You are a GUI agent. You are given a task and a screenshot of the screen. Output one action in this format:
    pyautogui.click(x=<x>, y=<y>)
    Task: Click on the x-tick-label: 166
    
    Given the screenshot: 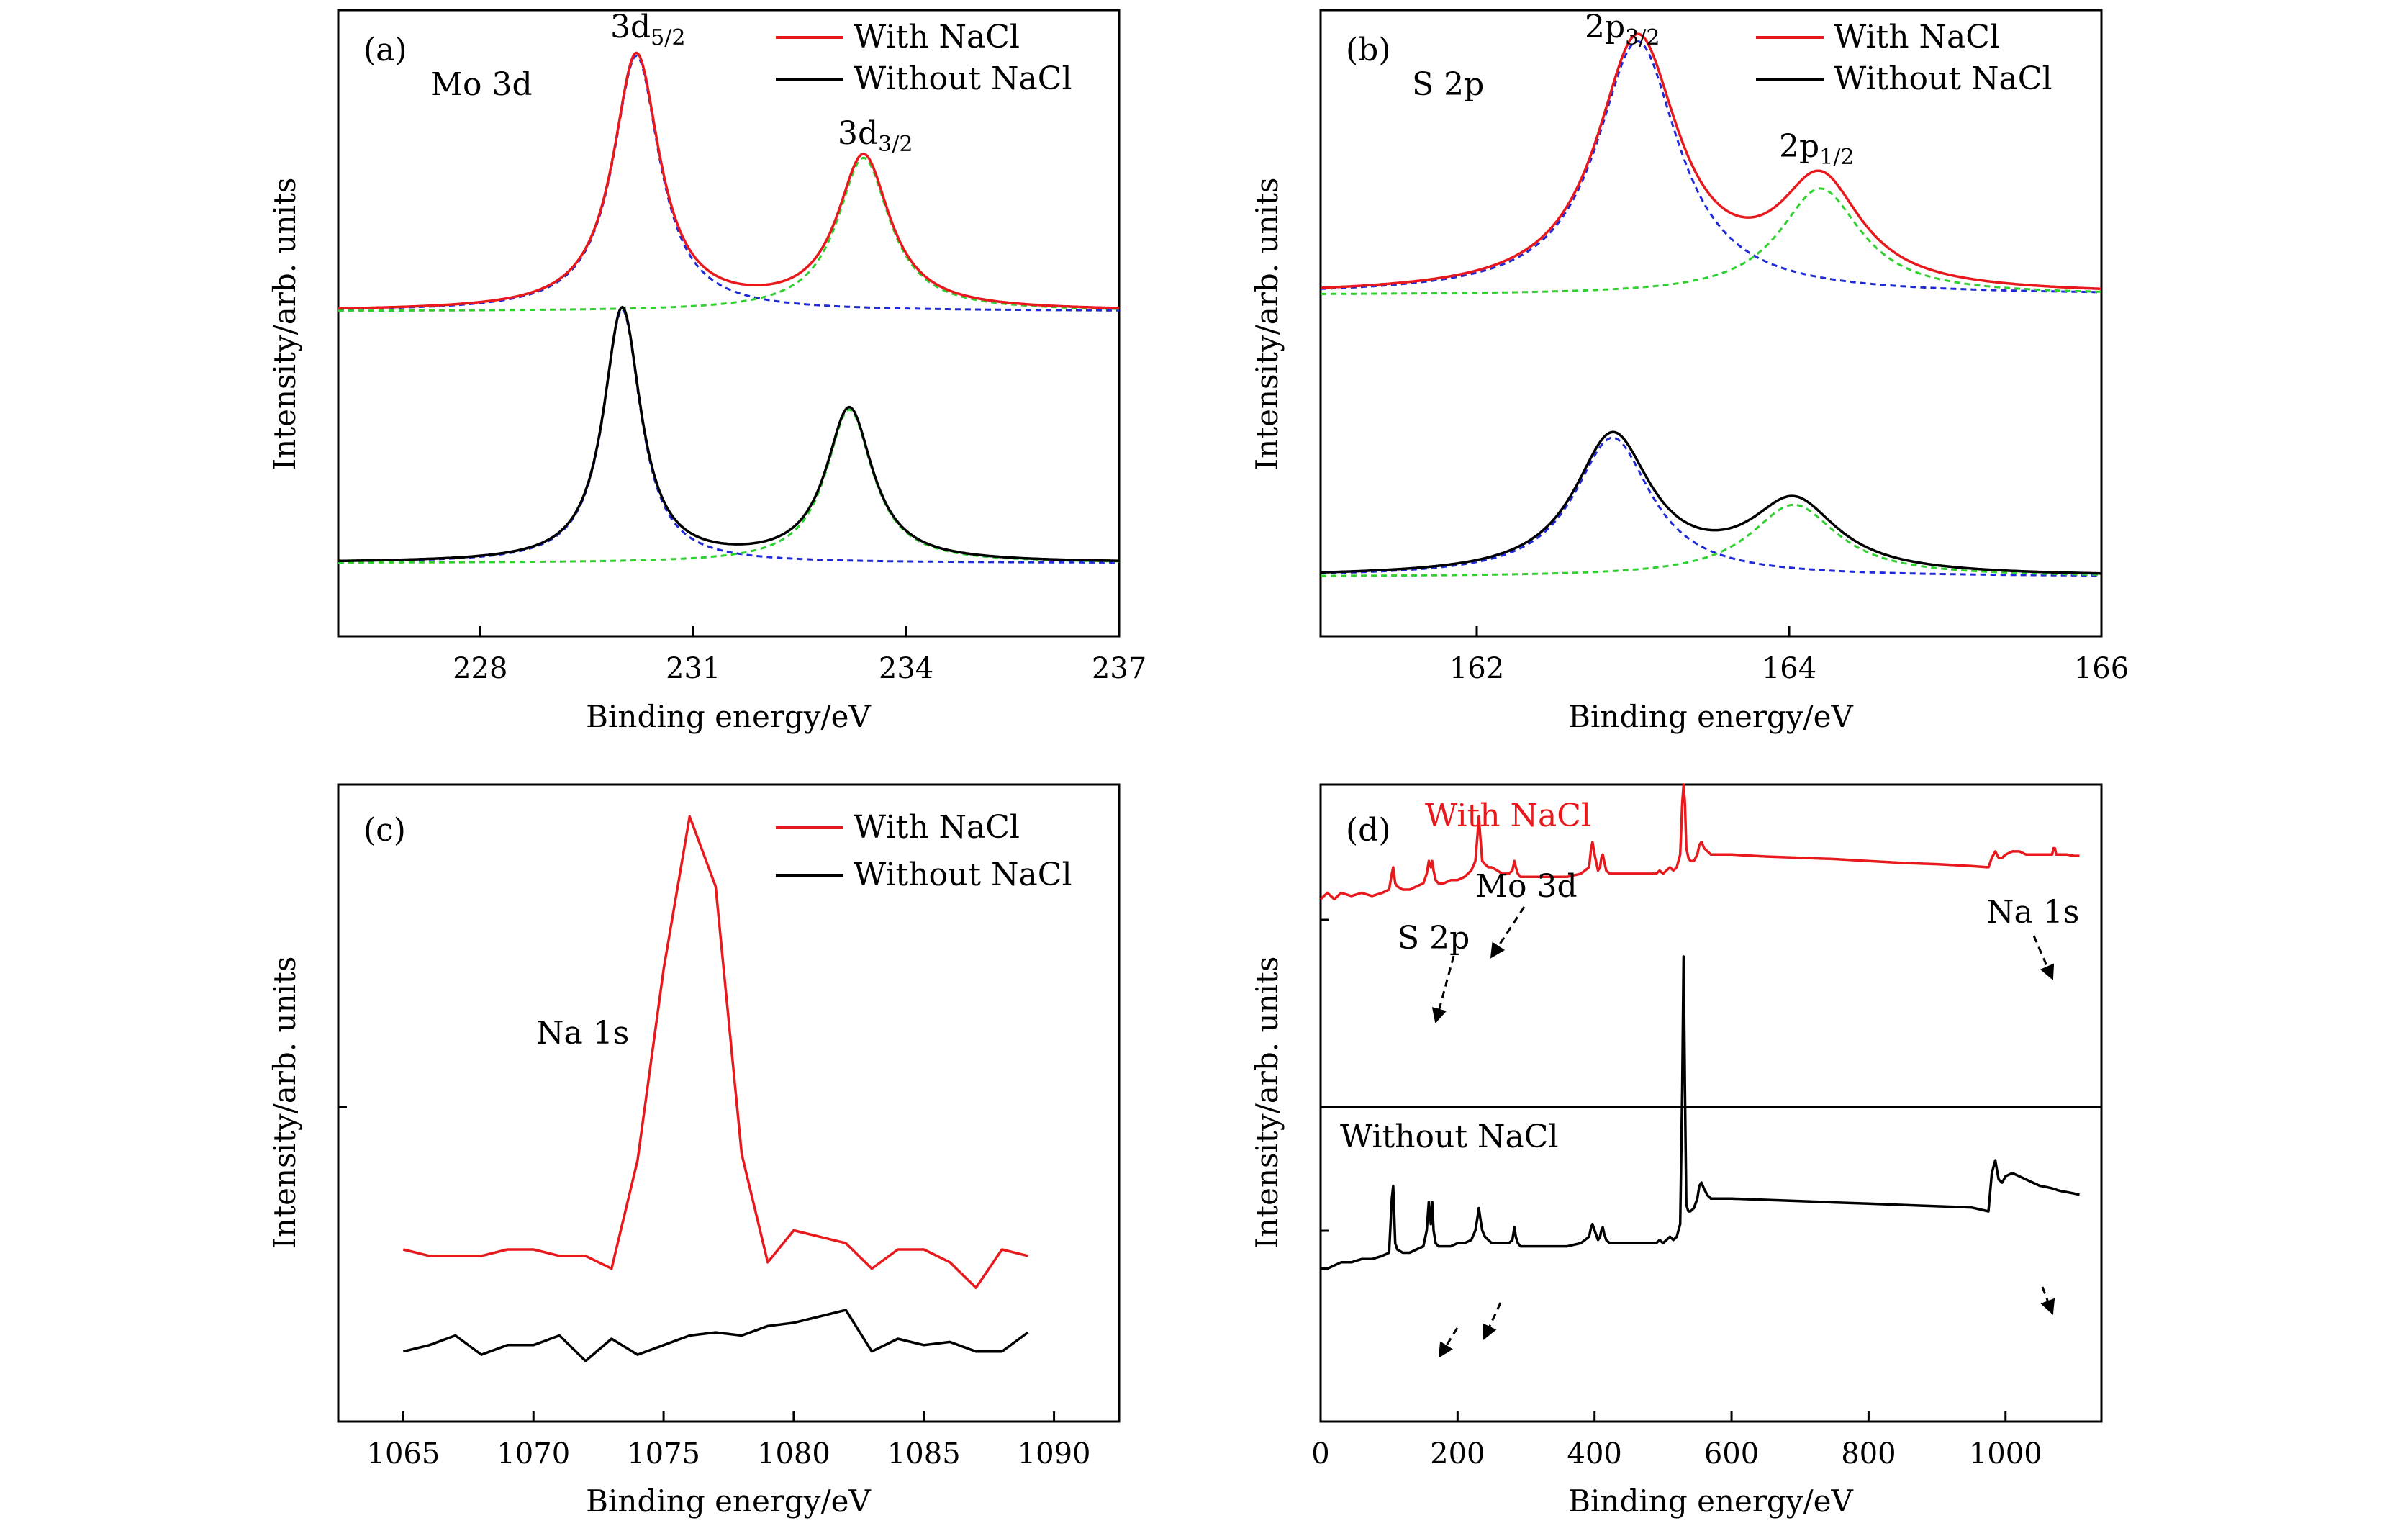 What is the action you would take?
    pyautogui.click(x=2101, y=668)
    